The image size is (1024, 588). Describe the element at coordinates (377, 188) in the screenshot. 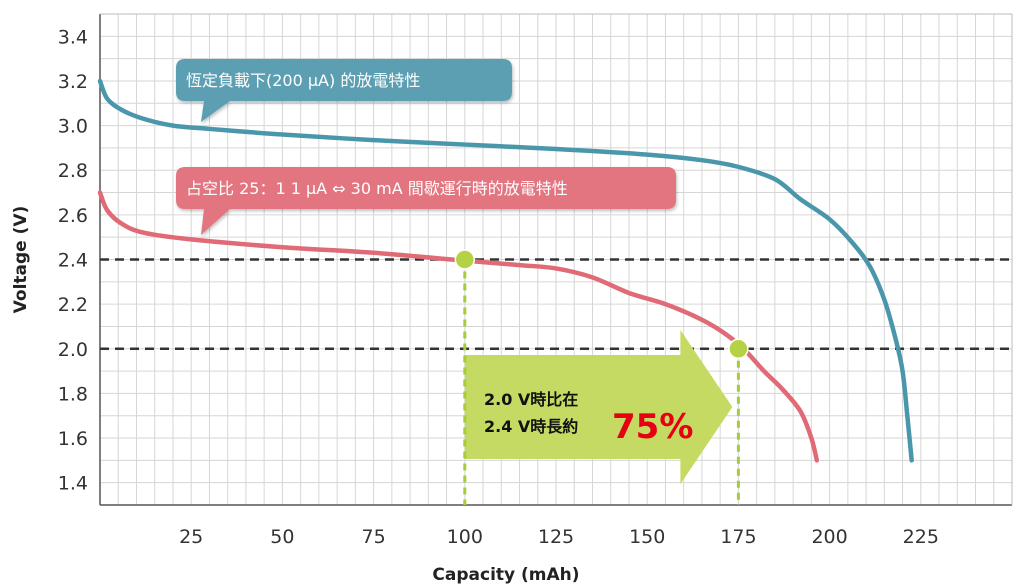

I see `callout-series-2-label: 占空比 25：1 1 μA ⇔ 30 mA 間歇運行時的放電特性` at that location.